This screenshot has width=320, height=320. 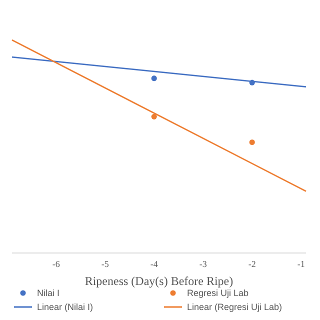 I want to click on x-tick-label: -5, so click(x=105, y=264).